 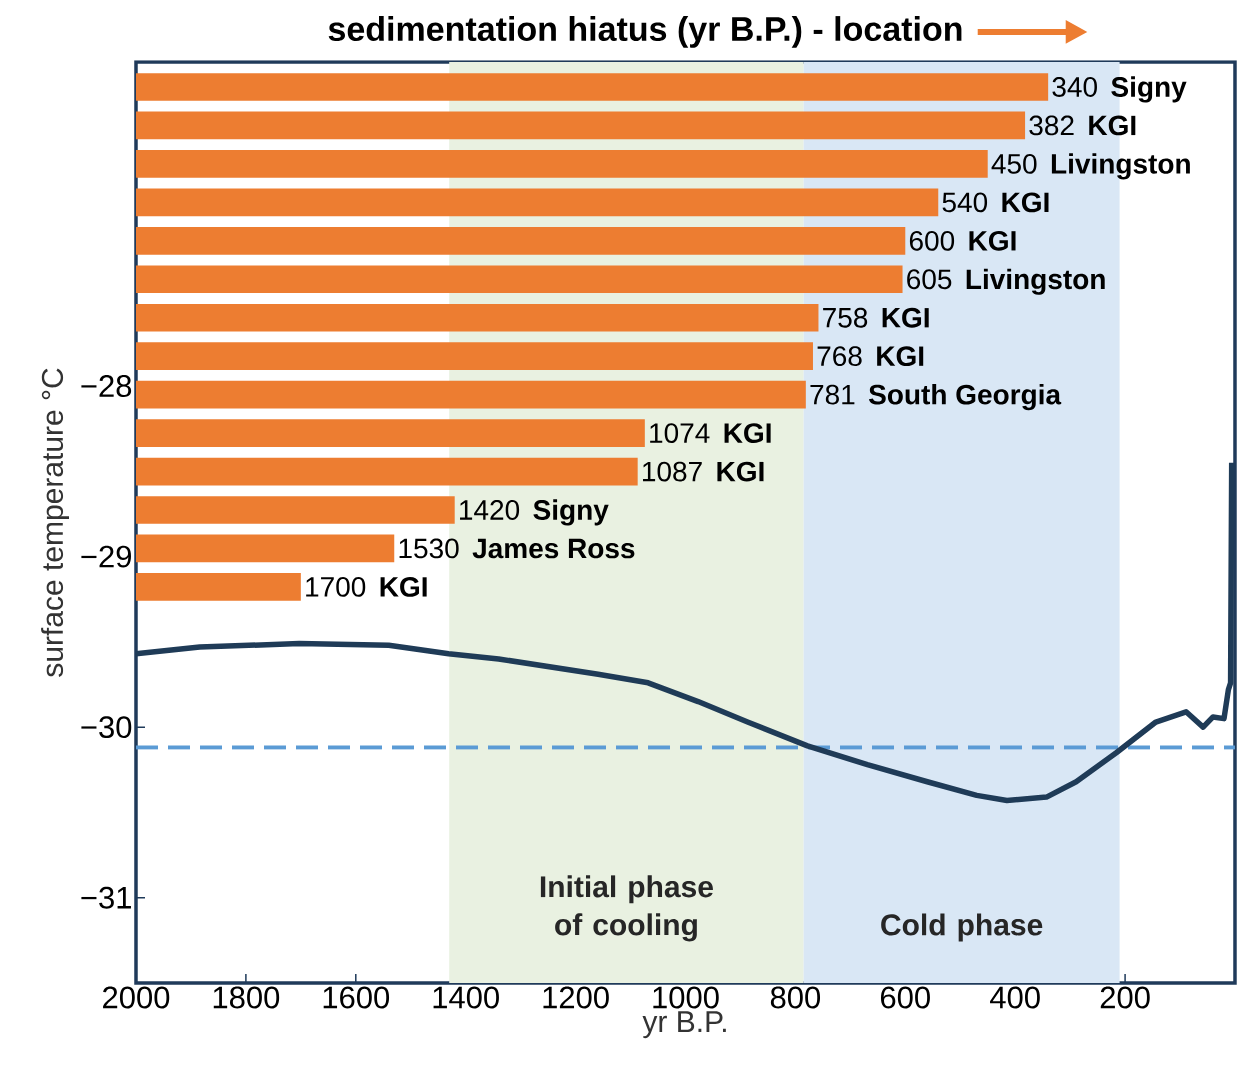 I want to click on annotation: 540, so click(x=965, y=202).